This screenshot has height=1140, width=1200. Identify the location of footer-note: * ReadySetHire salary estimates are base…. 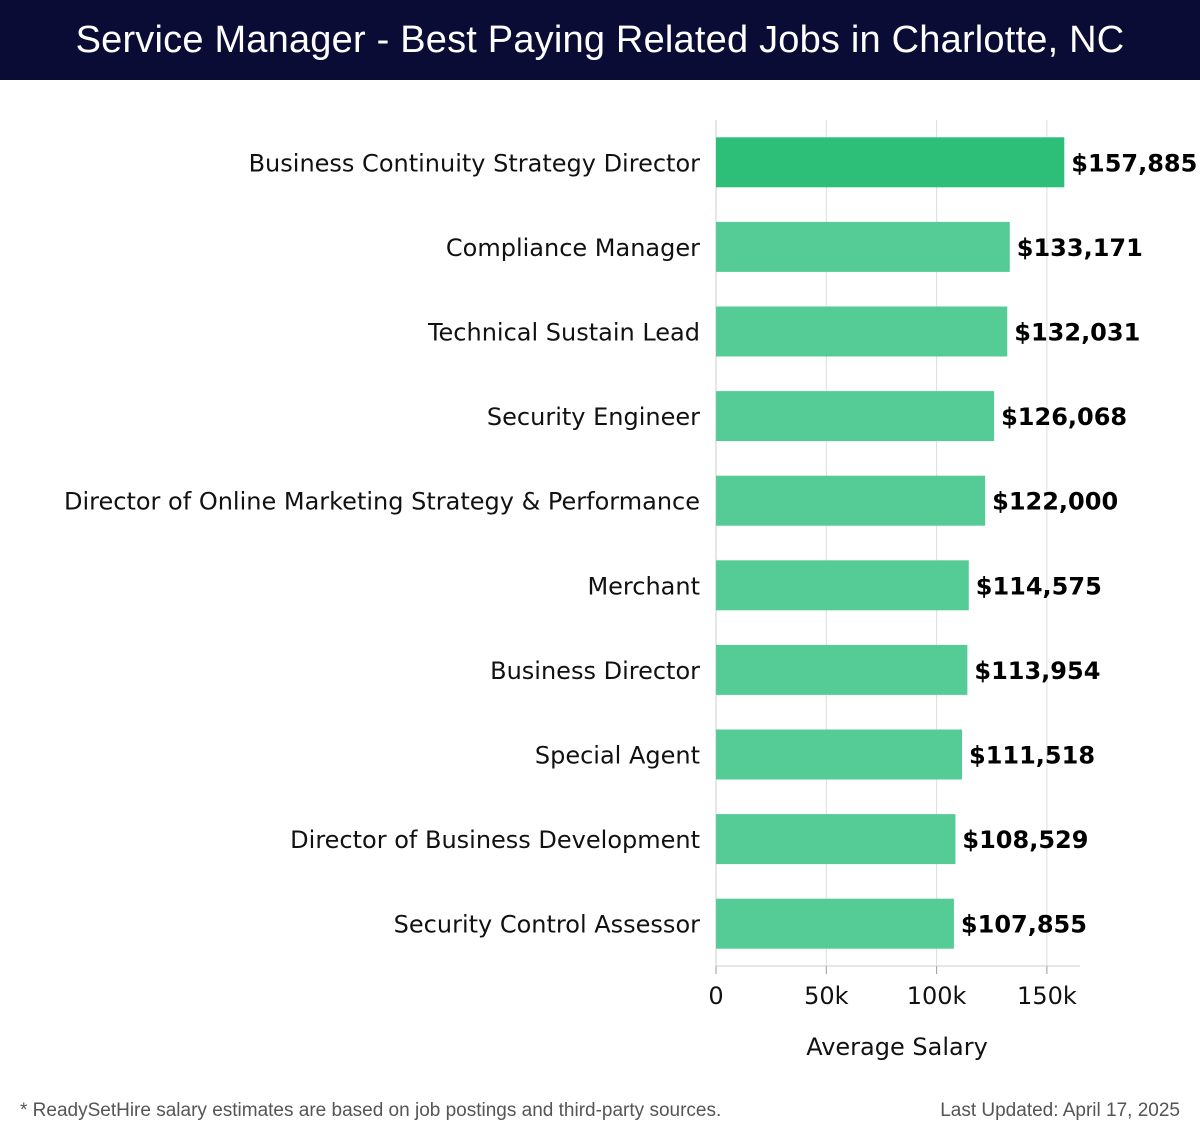
(371, 1110).